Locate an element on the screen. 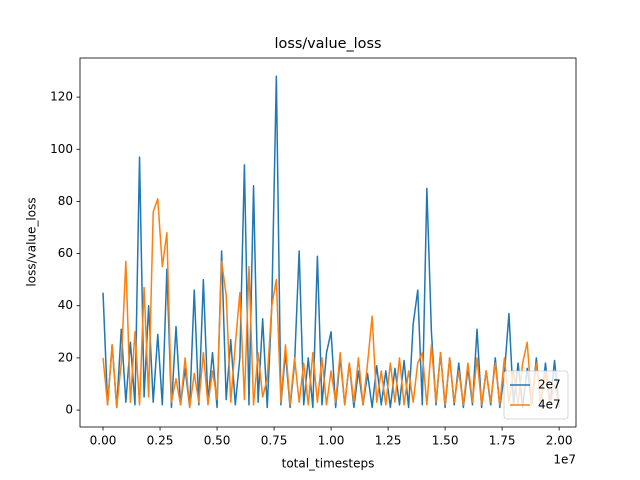 This screenshot has width=640, height=480. x-tick-label: 0.25 is located at coordinates (160, 441).